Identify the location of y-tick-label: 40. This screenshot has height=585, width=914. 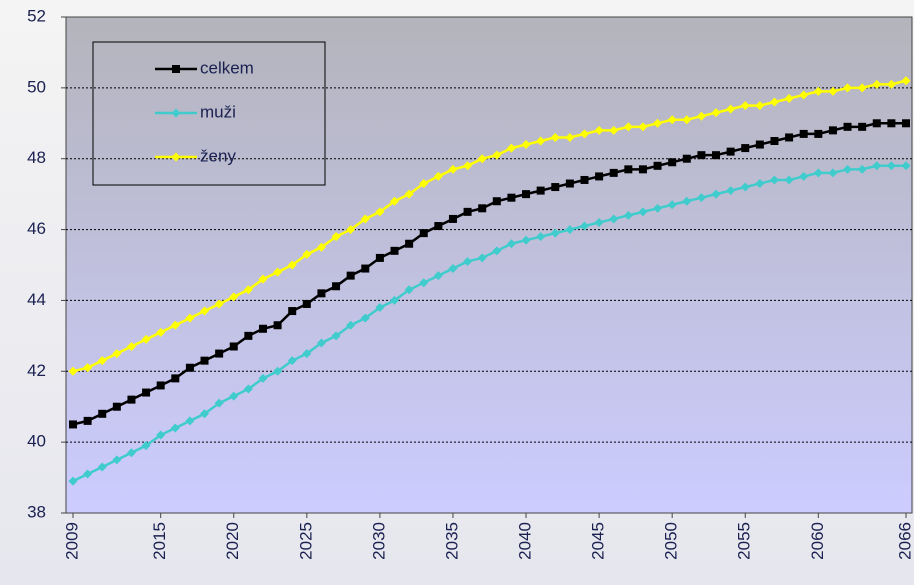
(36, 441).